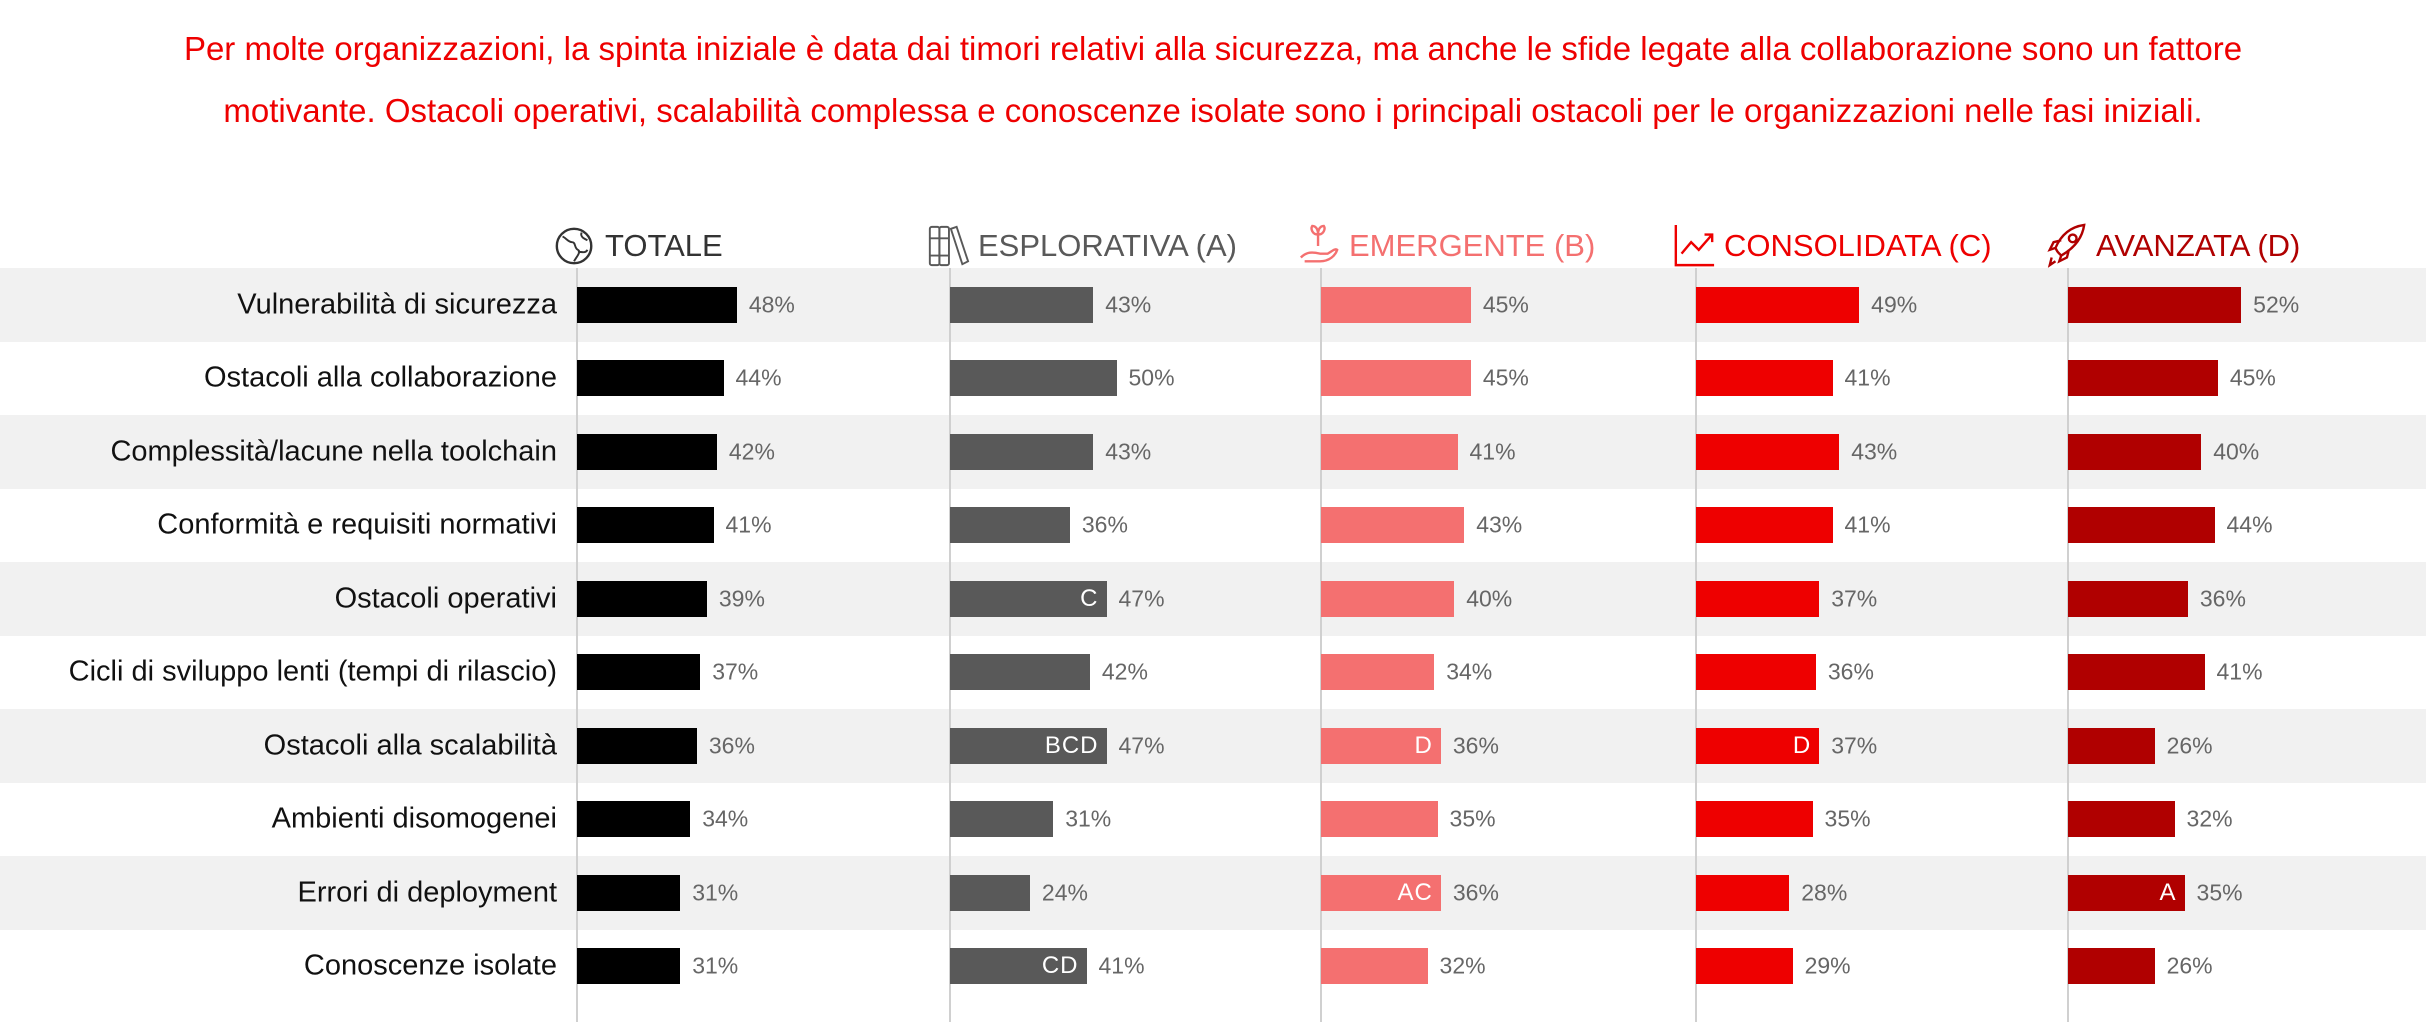 The image size is (2426, 1022). Describe the element at coordinates (574, 246) in the screenshot. I see `globe-icon` at that location.